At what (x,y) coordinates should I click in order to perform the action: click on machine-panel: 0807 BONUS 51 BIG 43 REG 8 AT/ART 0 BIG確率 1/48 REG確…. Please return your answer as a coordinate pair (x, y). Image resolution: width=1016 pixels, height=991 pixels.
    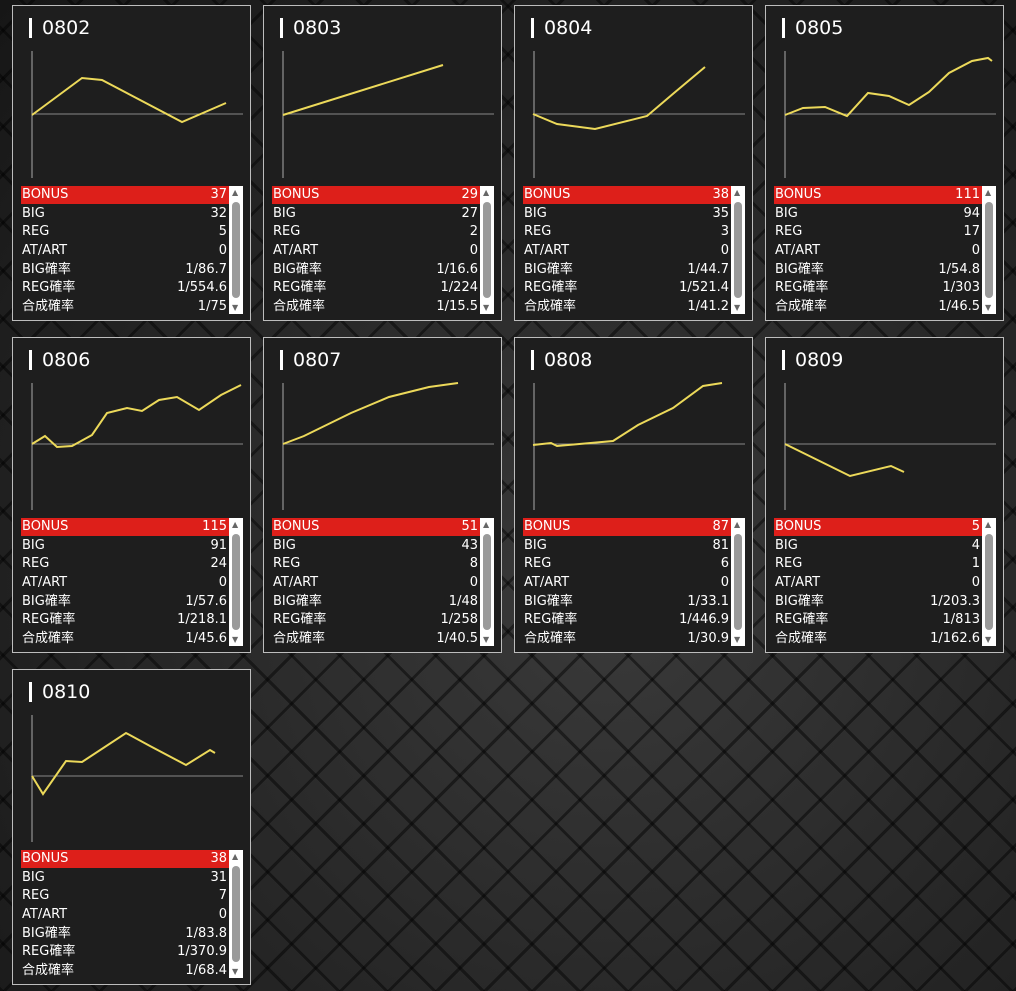
    Looking at the image, I should click on (382, 495).